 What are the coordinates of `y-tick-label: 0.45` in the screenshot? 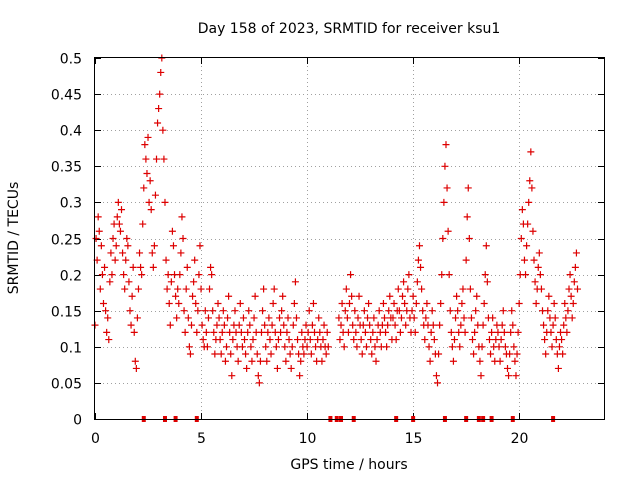 It's located at (66, 96).